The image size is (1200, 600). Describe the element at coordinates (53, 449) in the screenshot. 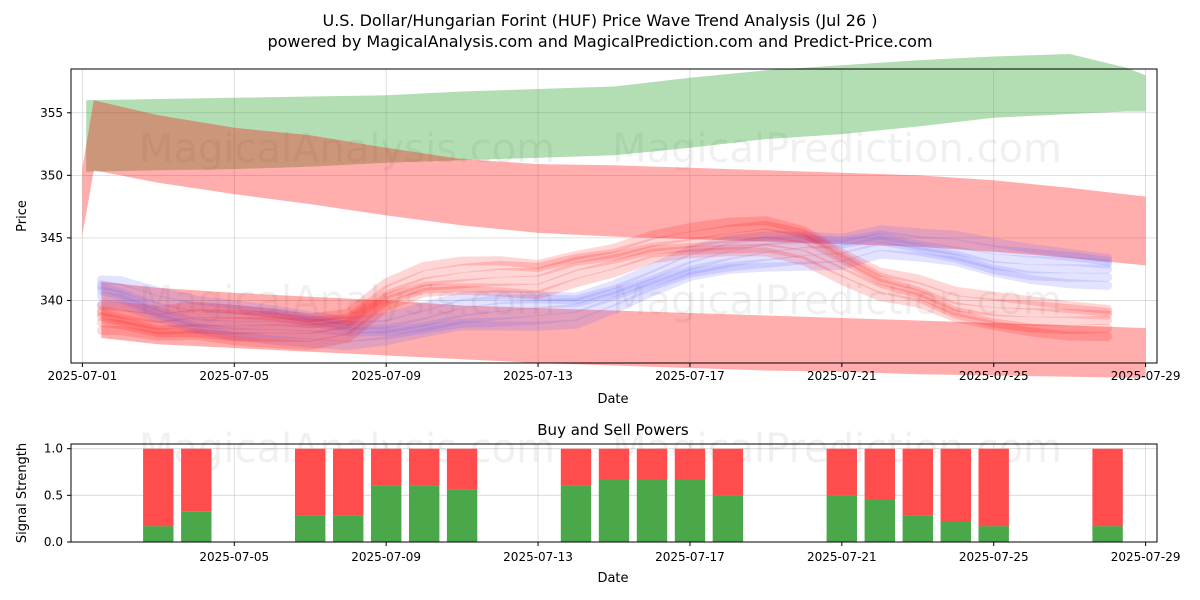

I see `signal-y-tick-label: 1.0` at that location.